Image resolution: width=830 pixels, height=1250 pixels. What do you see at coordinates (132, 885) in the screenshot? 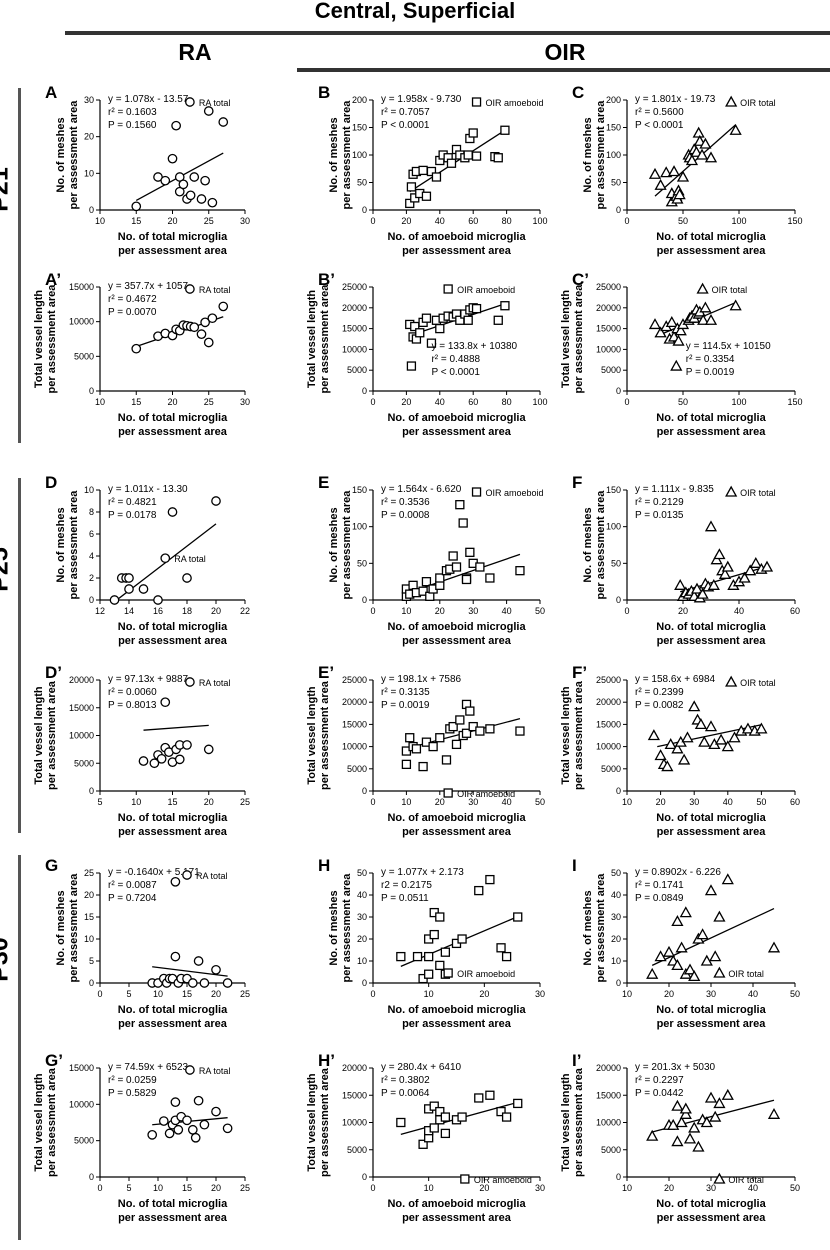
I see `r-squared-text: r² = 0.0087` at bounding box center [132, 885].